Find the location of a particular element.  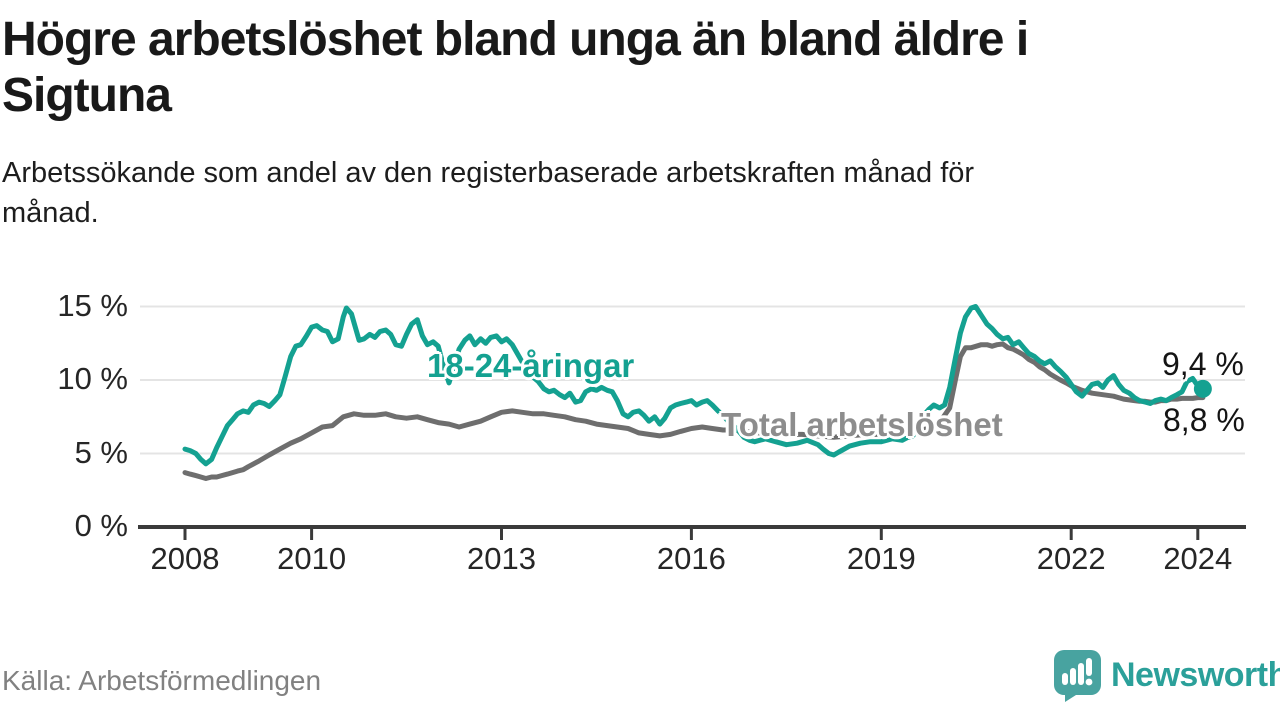

x-axis-tick-label: 2013 is located at coordinates (501, 558).